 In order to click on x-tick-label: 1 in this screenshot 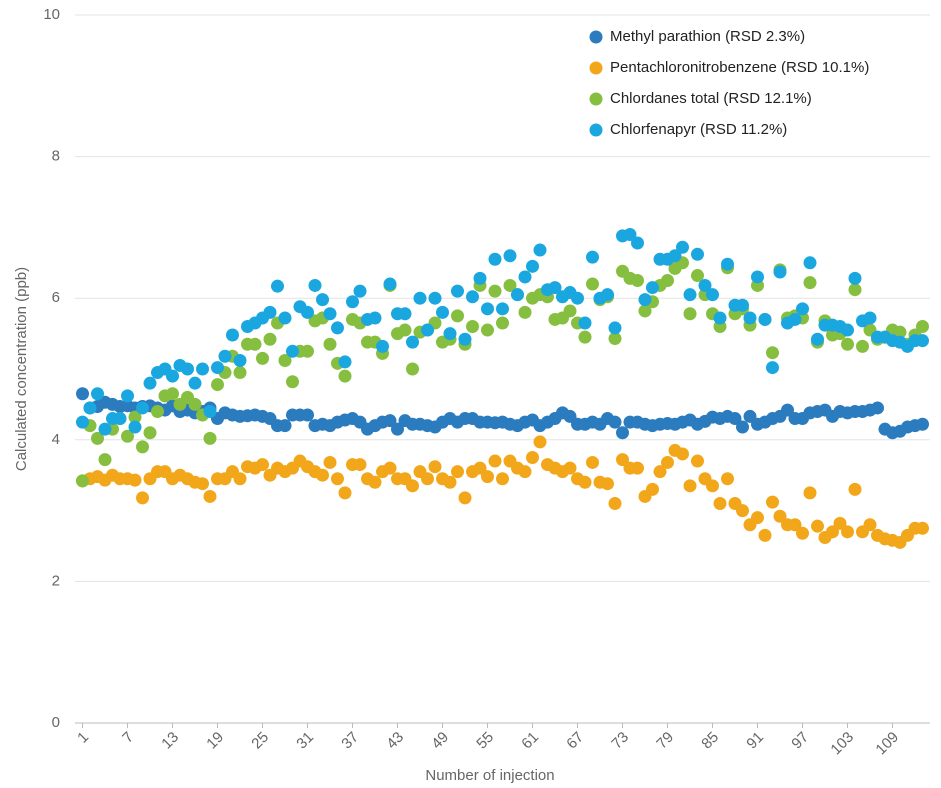, I will do `click(83, 738)`.